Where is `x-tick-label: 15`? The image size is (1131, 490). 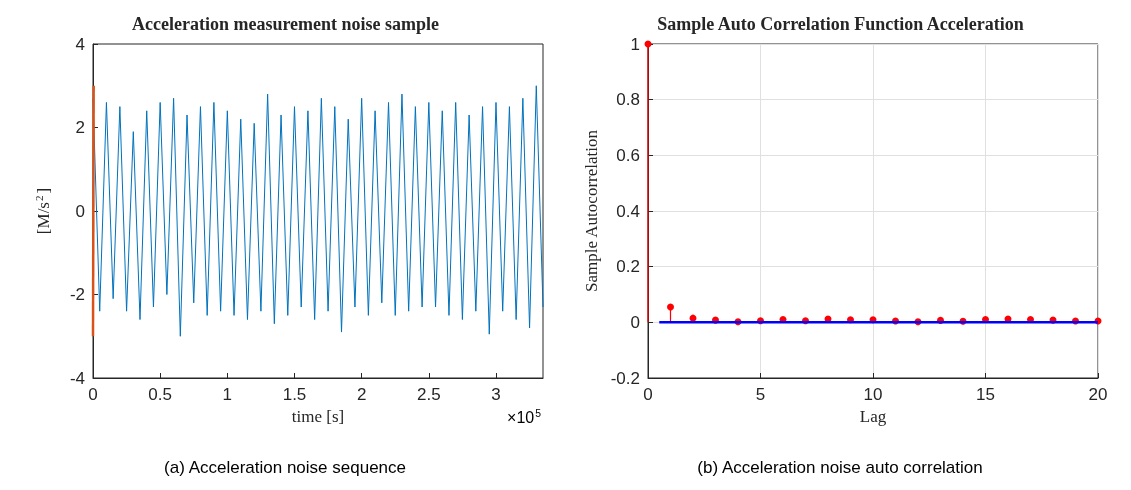
x-tick-label: 15 is located at coordinates (985, 394).